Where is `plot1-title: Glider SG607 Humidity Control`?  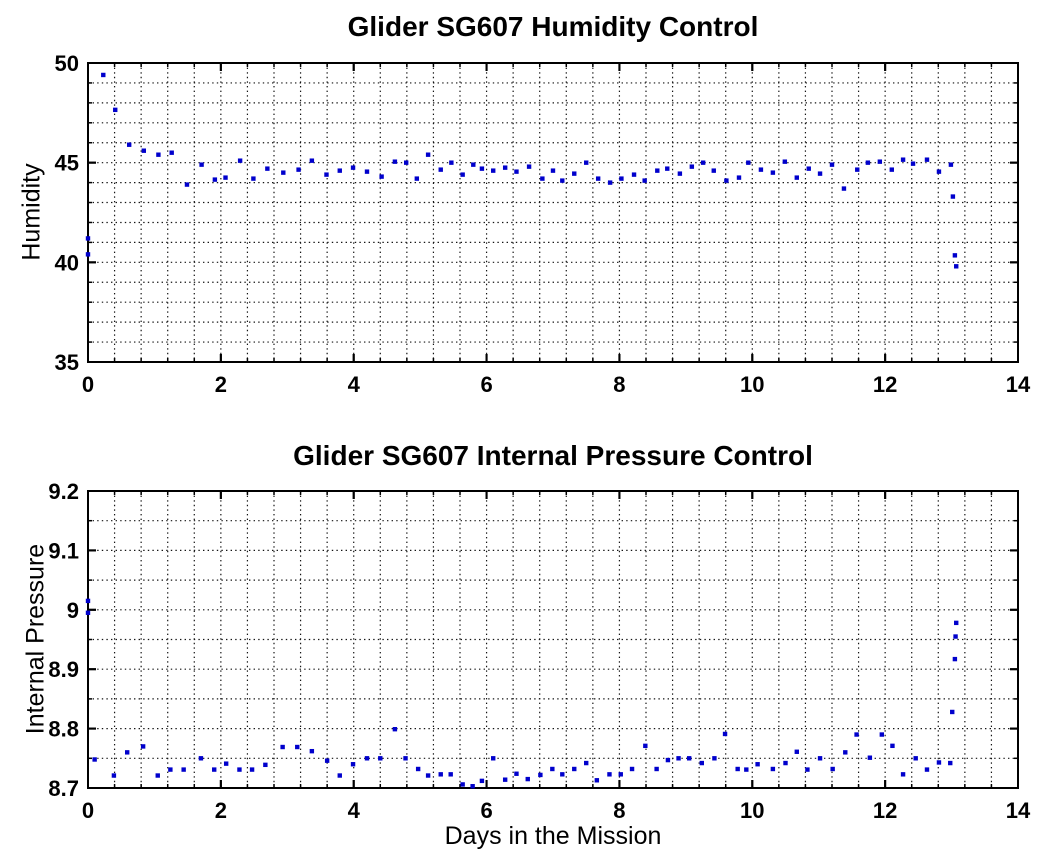 plot1-title: Glider SG607 Humidity Control is located at coordinates (553, 26).